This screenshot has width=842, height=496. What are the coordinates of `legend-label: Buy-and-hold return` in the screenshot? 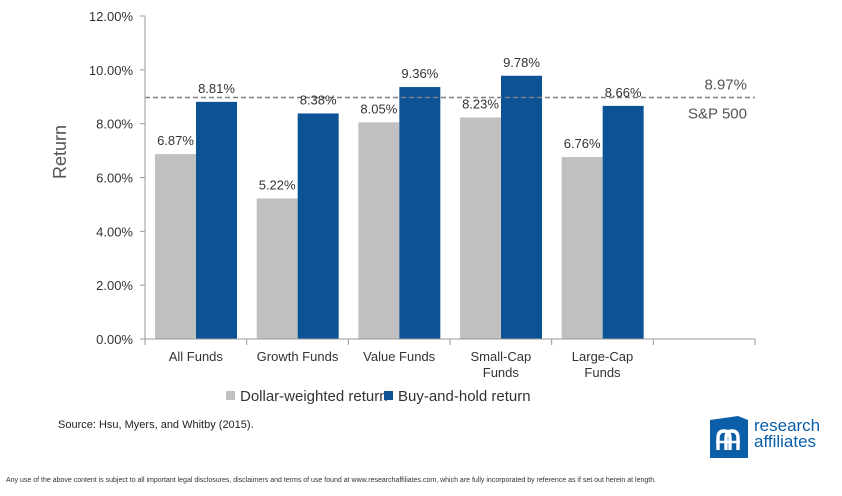 It's located at (464, 396).